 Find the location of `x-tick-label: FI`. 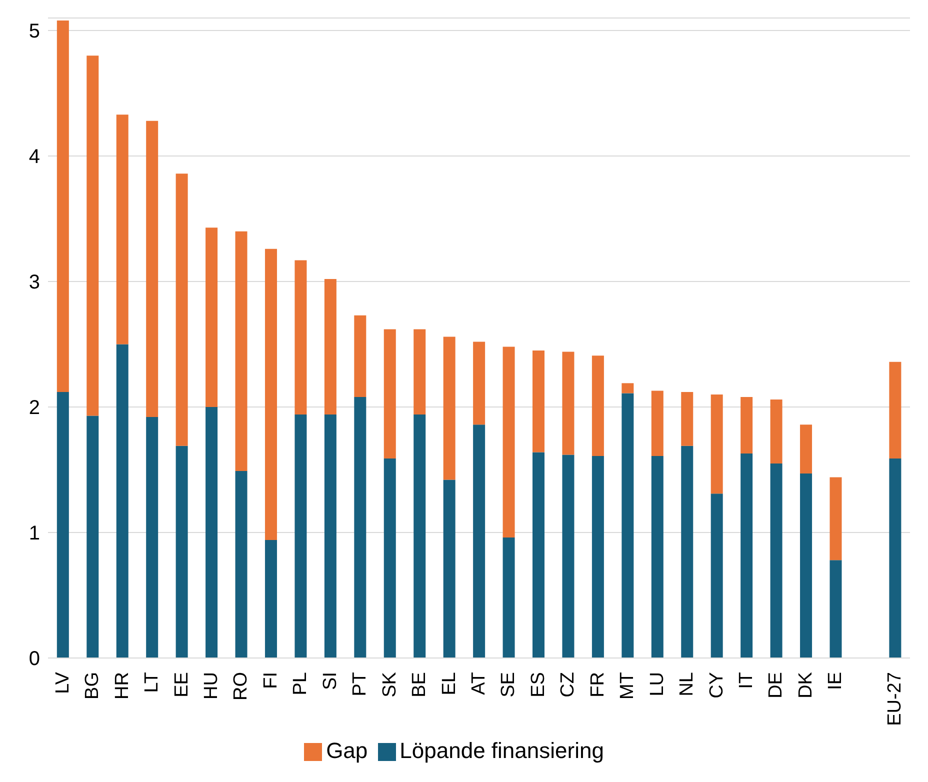

x-tick-label: FI is located at coordinates (271, 680).